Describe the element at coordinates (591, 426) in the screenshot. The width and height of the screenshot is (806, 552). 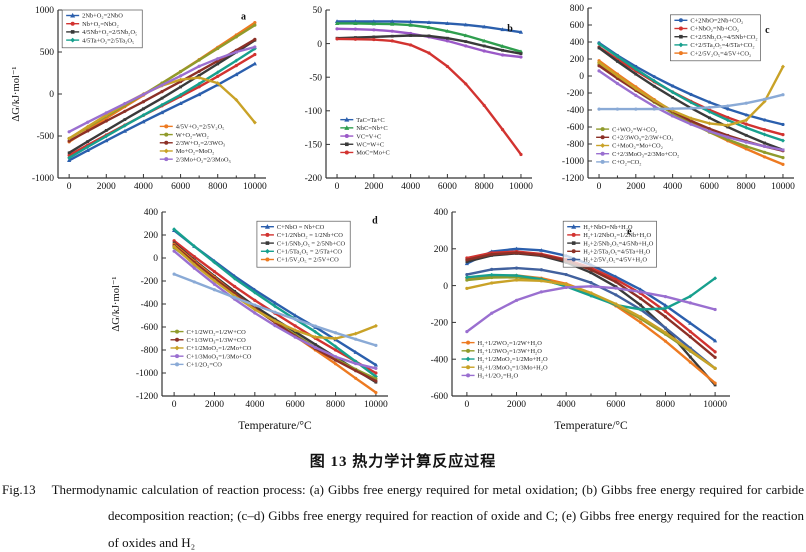
I see `svg-text: Temperature/°C` at that location.